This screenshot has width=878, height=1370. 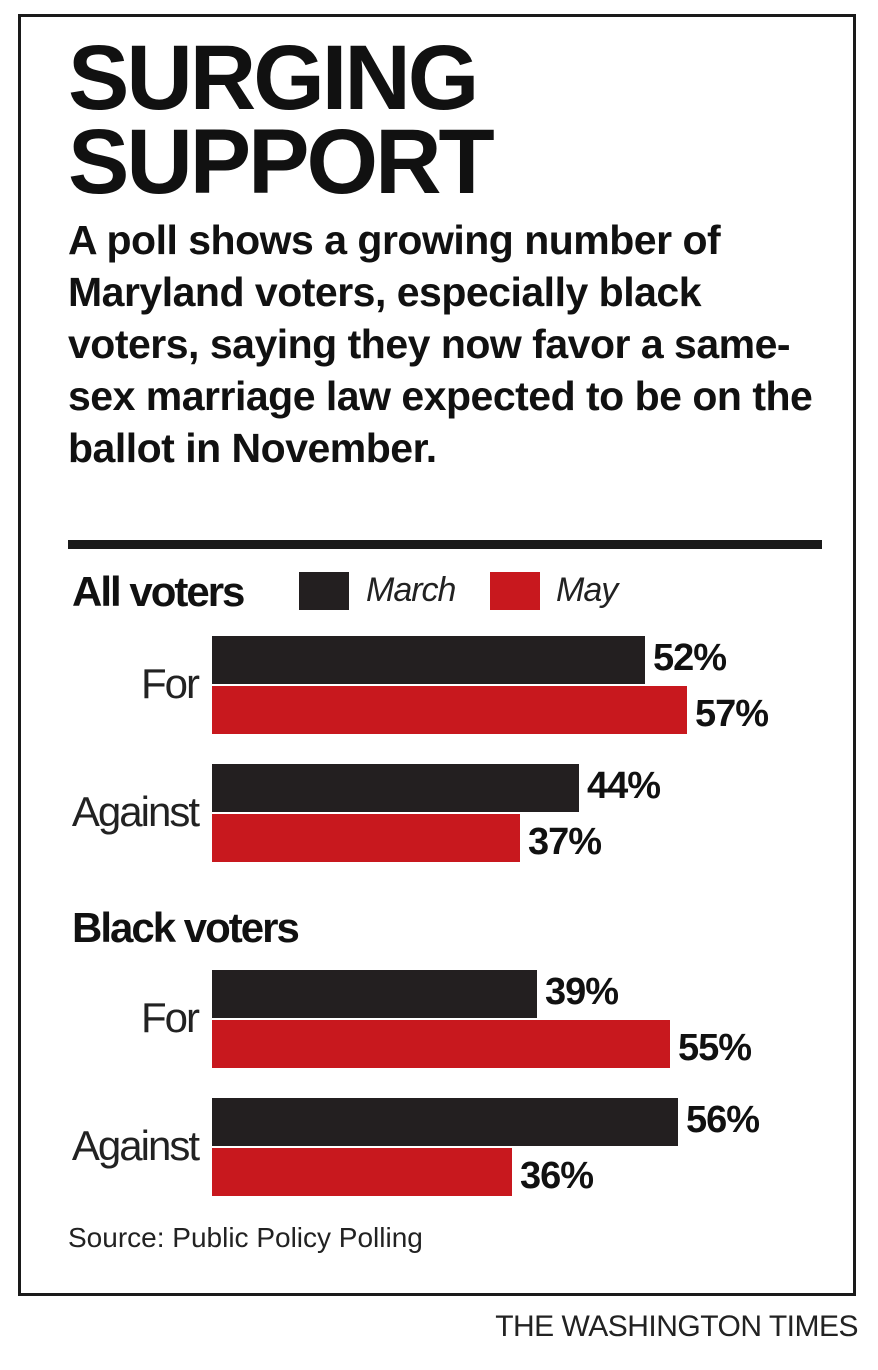 What do you see at coordinates (324, 591) in the screenshot?
I see `legend-swatch-march` at bounding box center [324, 591].